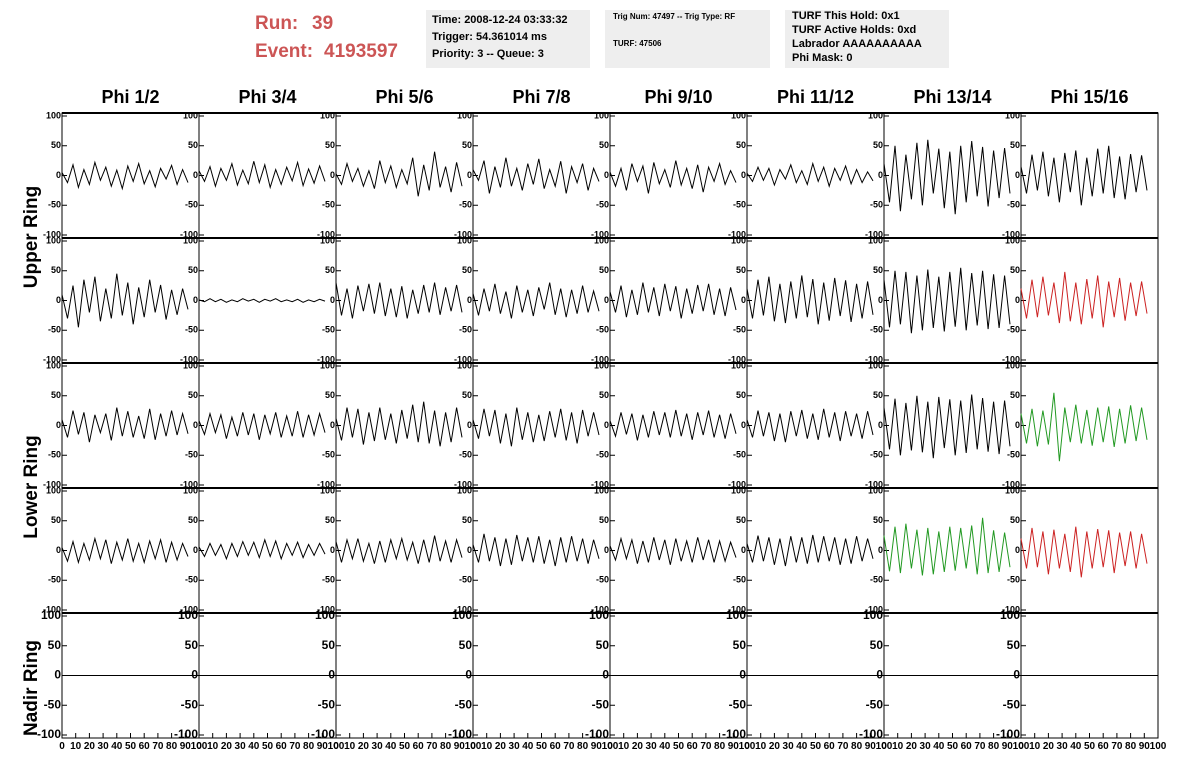  I want to click on column-title: Phi 11/12, so click(815, 97).